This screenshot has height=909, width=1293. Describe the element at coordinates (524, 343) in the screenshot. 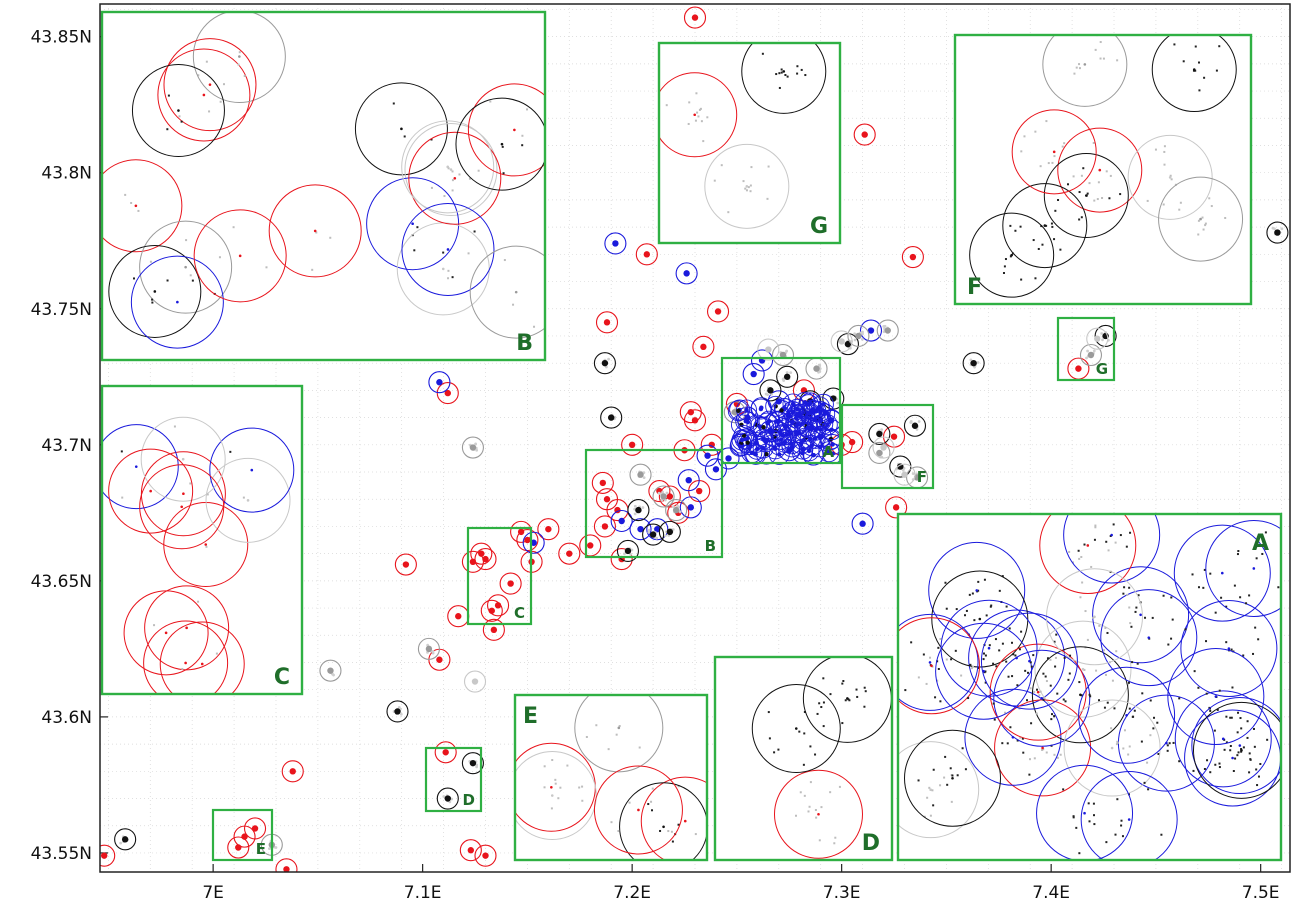

I see `inset-label: B` at that location.